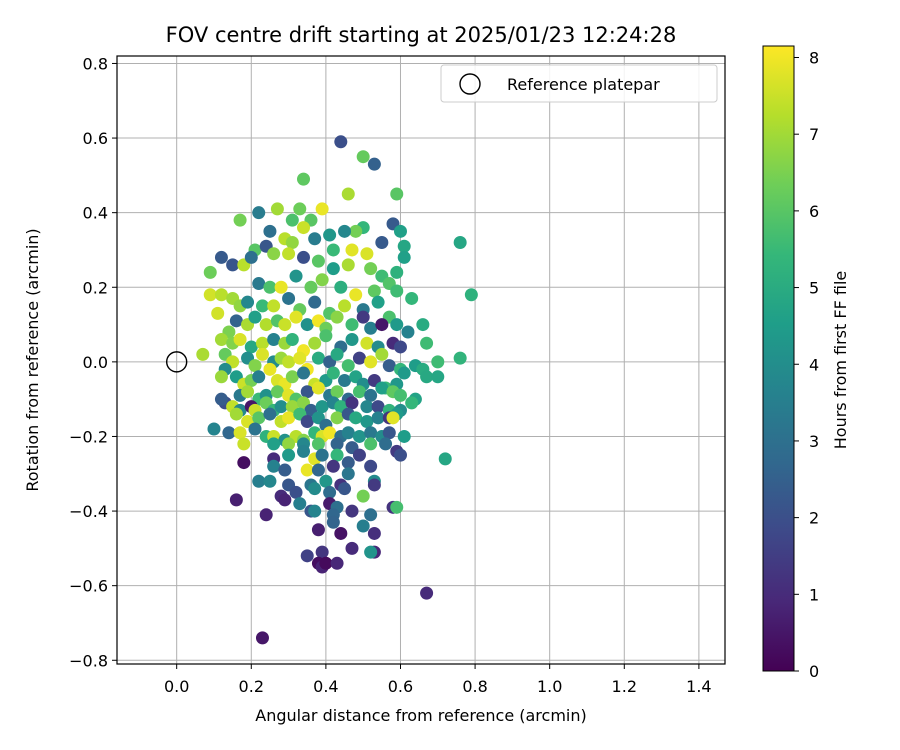  What do you see at coordinates (814, 594) in the screenshot?
I see `colorbar-tick-label: 1` at bounding box center [814, 594].